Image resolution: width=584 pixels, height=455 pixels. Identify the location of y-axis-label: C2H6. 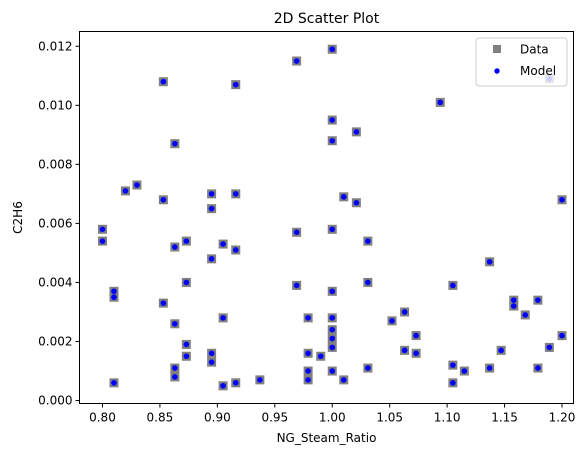
(18, 217).